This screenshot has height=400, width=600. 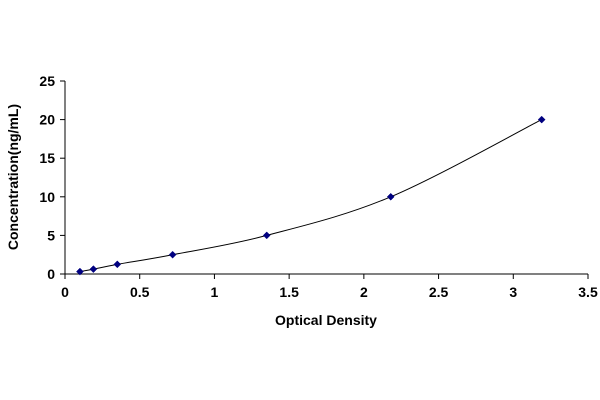 What do you see at coordinates (513, 292) in the screenshot?
I see `x-tick-label: 3` at bounding box center [513, 292].